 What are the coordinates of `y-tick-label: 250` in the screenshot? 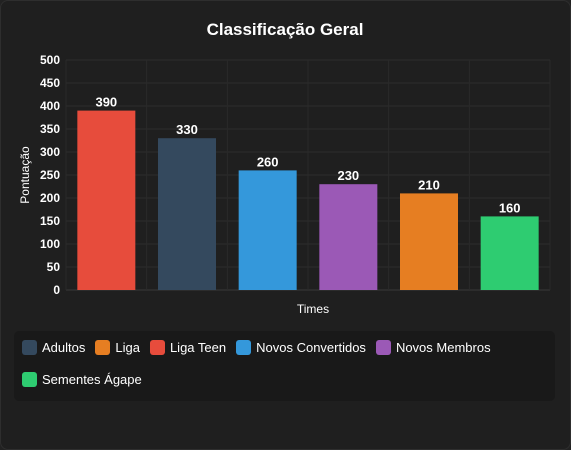 It's located at (50, 175).